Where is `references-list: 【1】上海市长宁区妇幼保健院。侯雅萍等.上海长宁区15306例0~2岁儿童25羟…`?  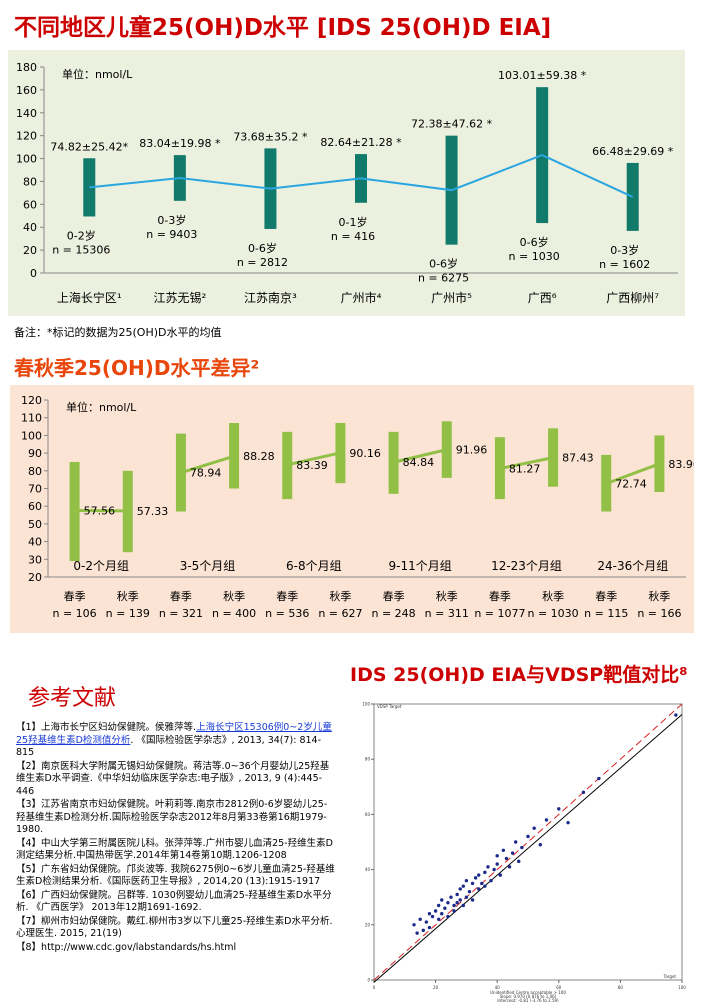 references-list: 【1】上海市长宁区妇幼保健院。侯雅萍等.上海长宁区15306例0~2岁儿童25羟… is located at coordinates (176, 838).